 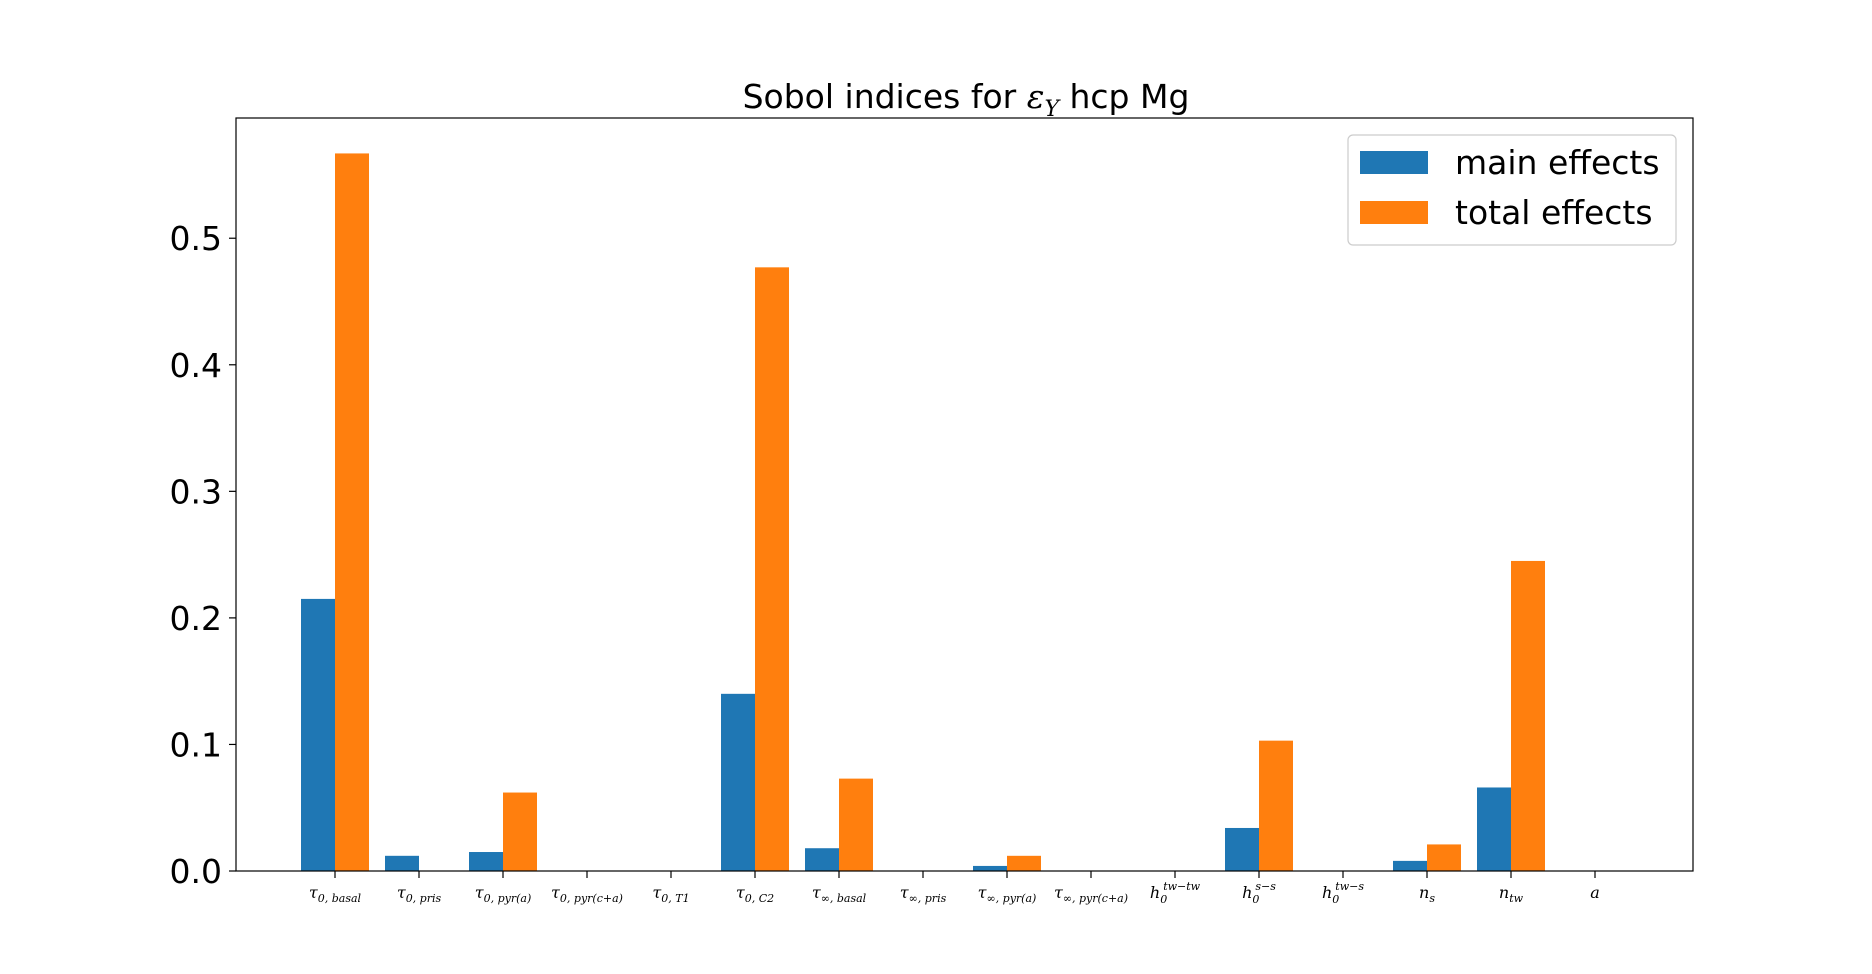 What do you see at coordinates (839, 894) in the screenshot?
I see `x-tick-label: τ∞, basal` at bounding box center [839, 894].